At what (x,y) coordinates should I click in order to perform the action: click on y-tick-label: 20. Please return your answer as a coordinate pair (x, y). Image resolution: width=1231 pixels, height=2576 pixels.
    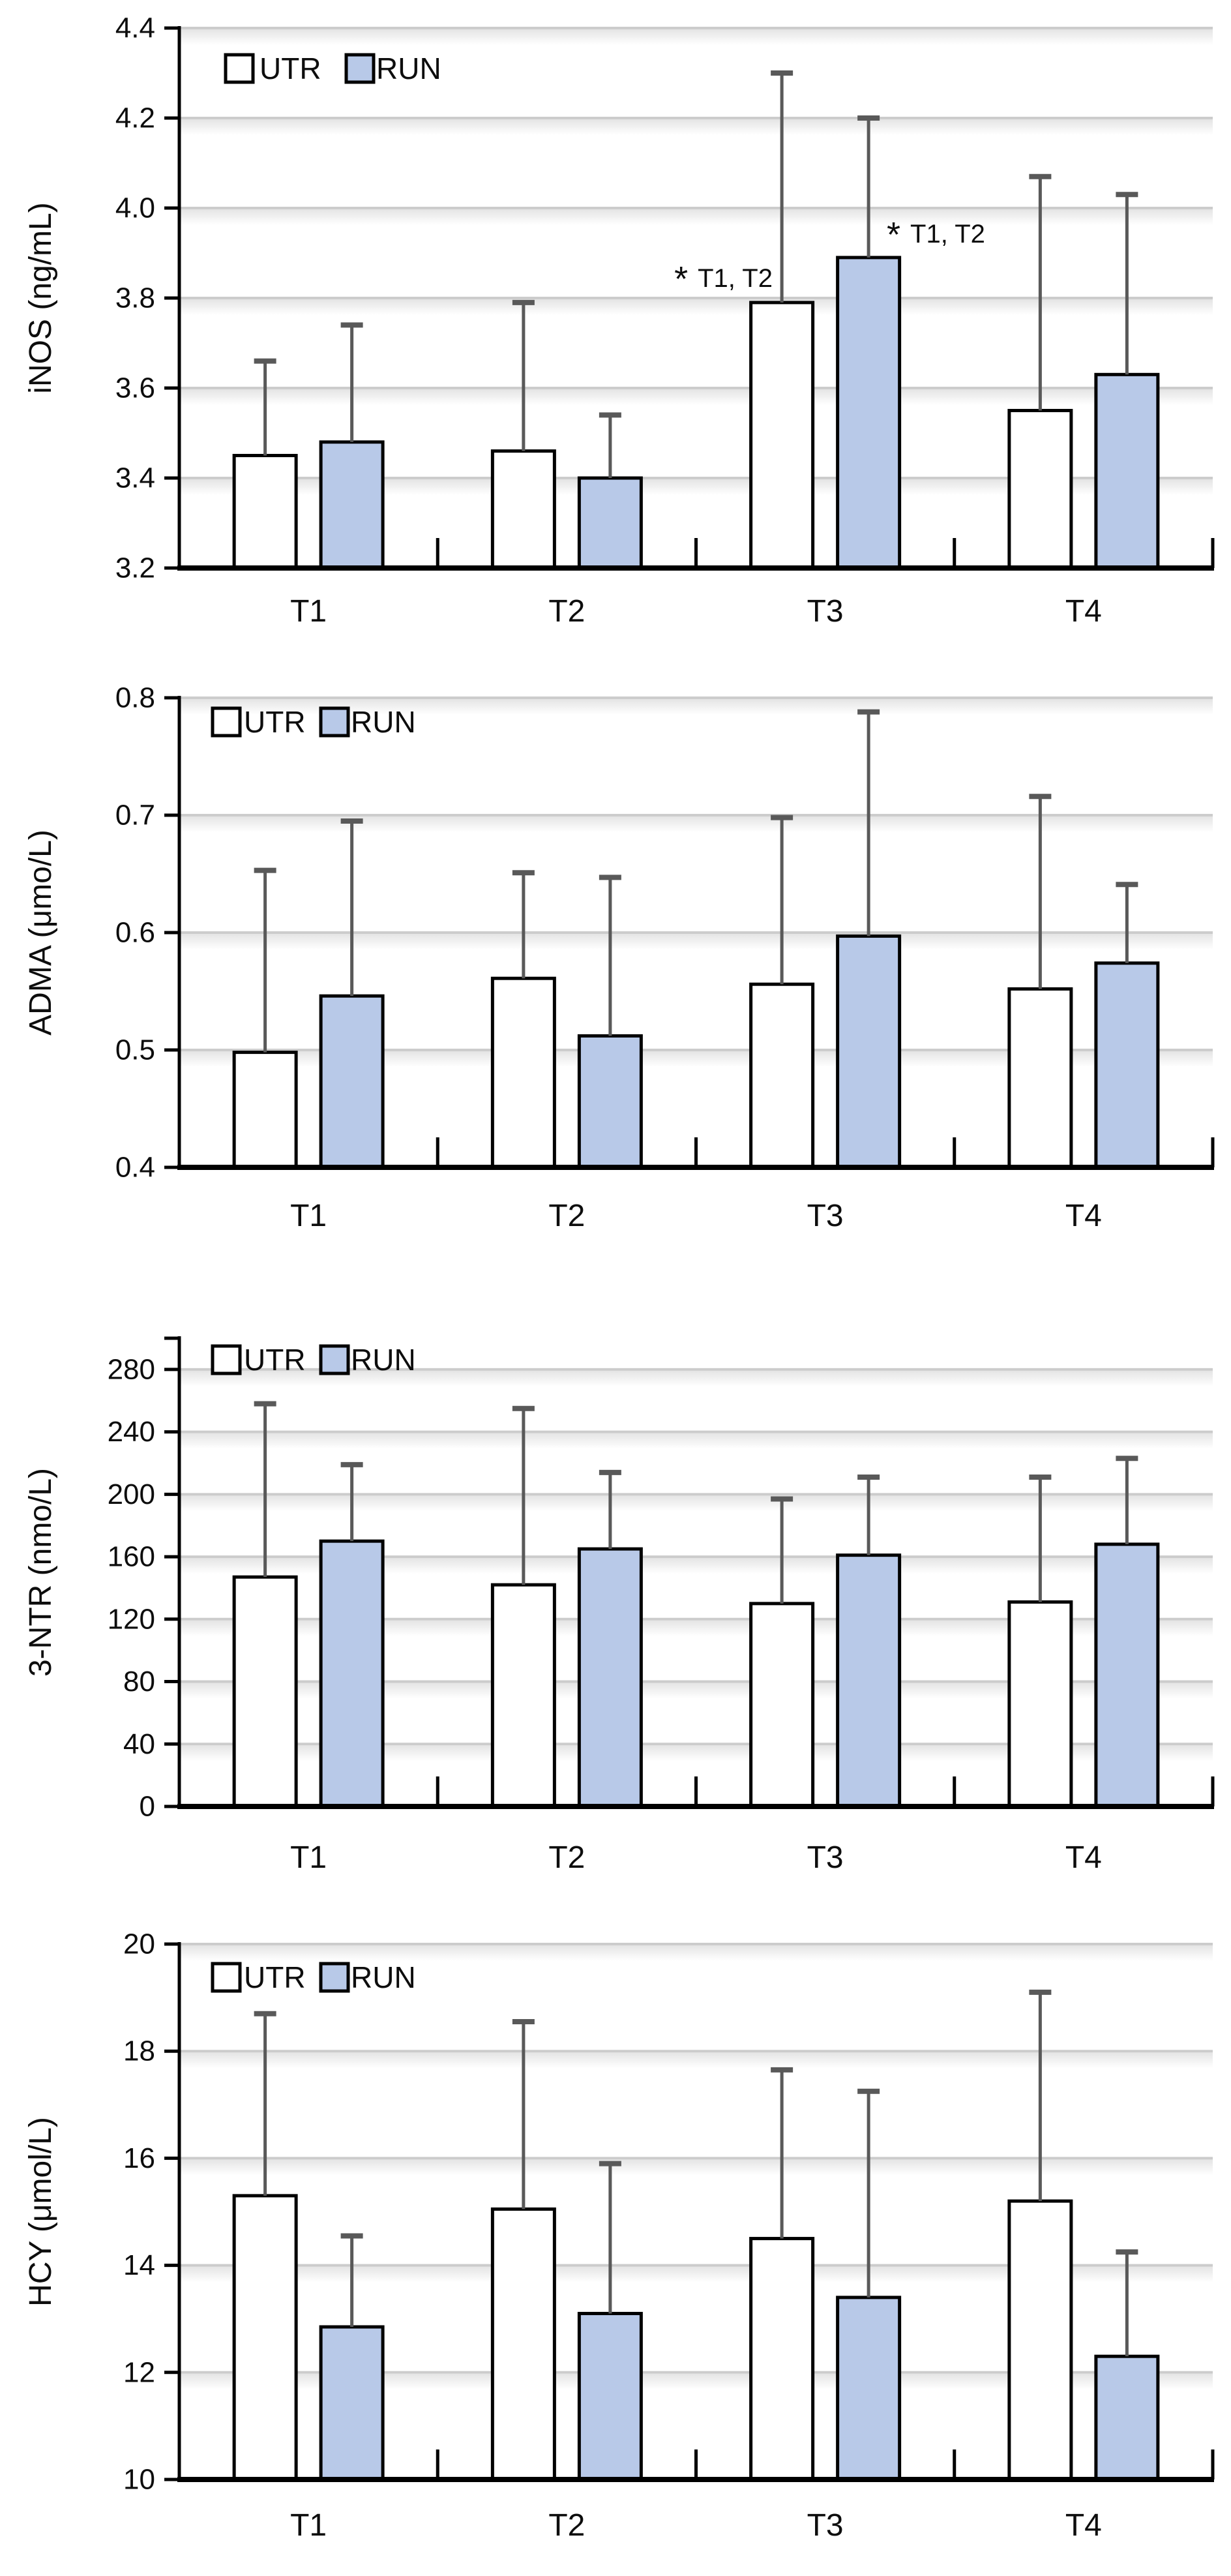
    Looking at the image, I should click on (139, 1944).